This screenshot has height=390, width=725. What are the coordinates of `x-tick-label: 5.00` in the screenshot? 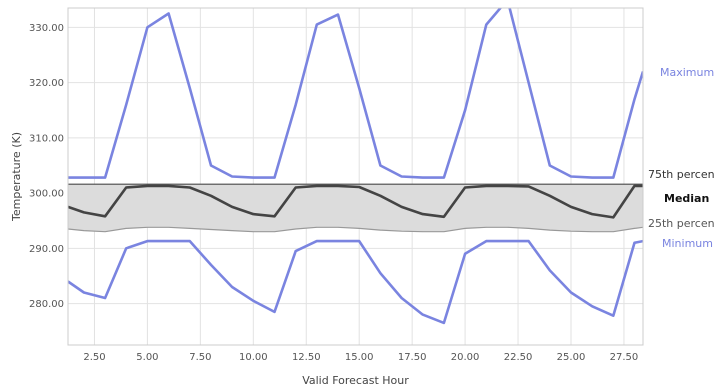 It's located at (147, 357).